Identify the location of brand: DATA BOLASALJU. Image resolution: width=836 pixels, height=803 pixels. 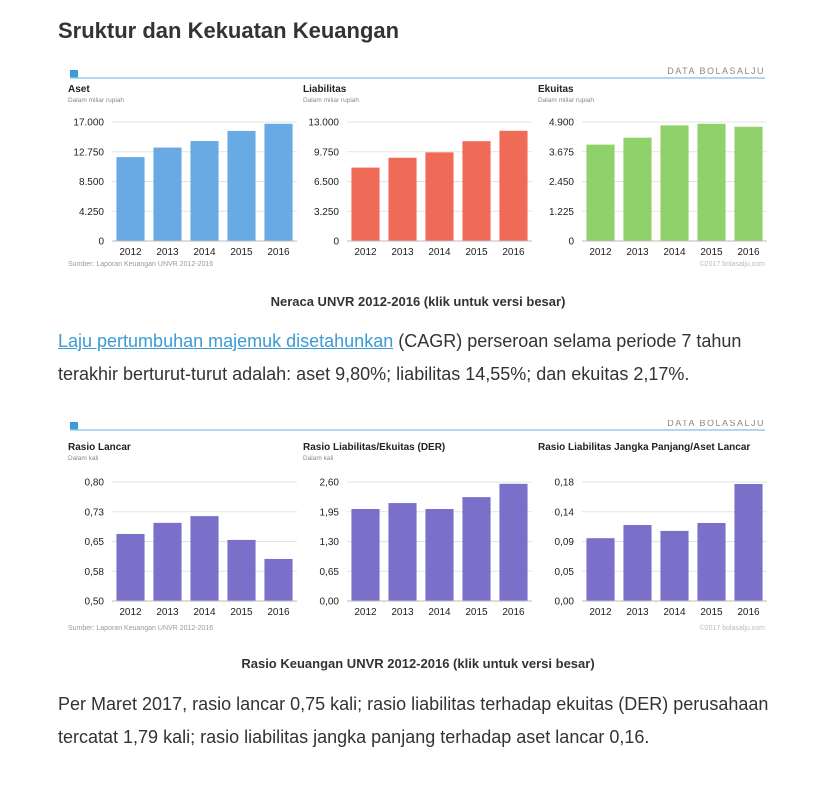
(716, 424).